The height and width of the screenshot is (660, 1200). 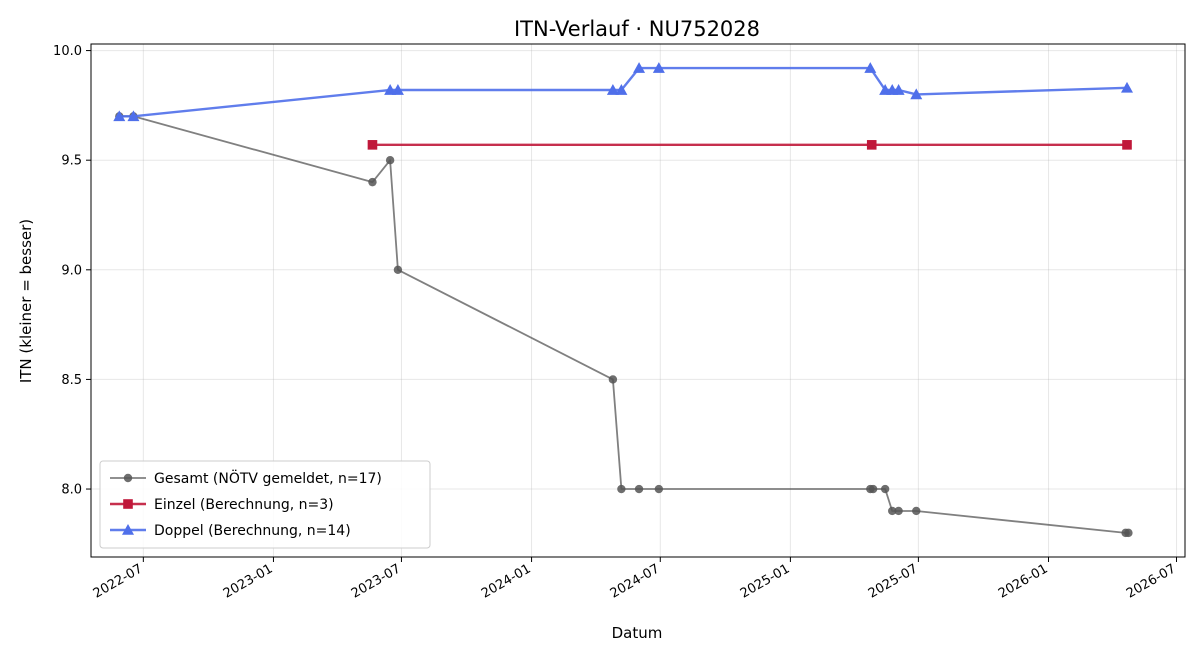 What do you see at coordinates (506, 581) in the screenshot?
I see `x-tick-label: 2024-01` at bounding box center [506, 581].